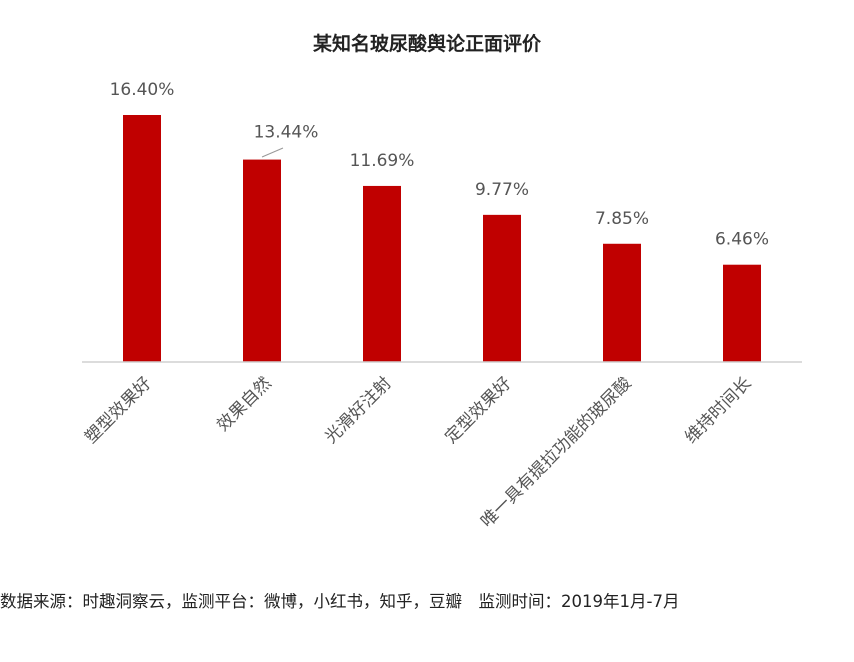 This screenshot has width=854, height=662. I want to click on category-label-6: 维持时间长, so click(718, 410).